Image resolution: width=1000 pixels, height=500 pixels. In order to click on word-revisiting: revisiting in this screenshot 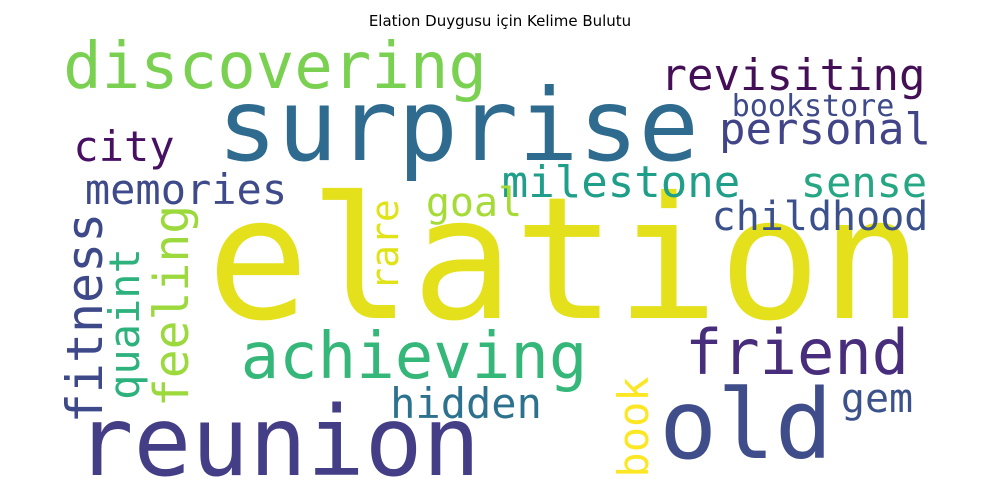, I will do `click(793, 75)`.